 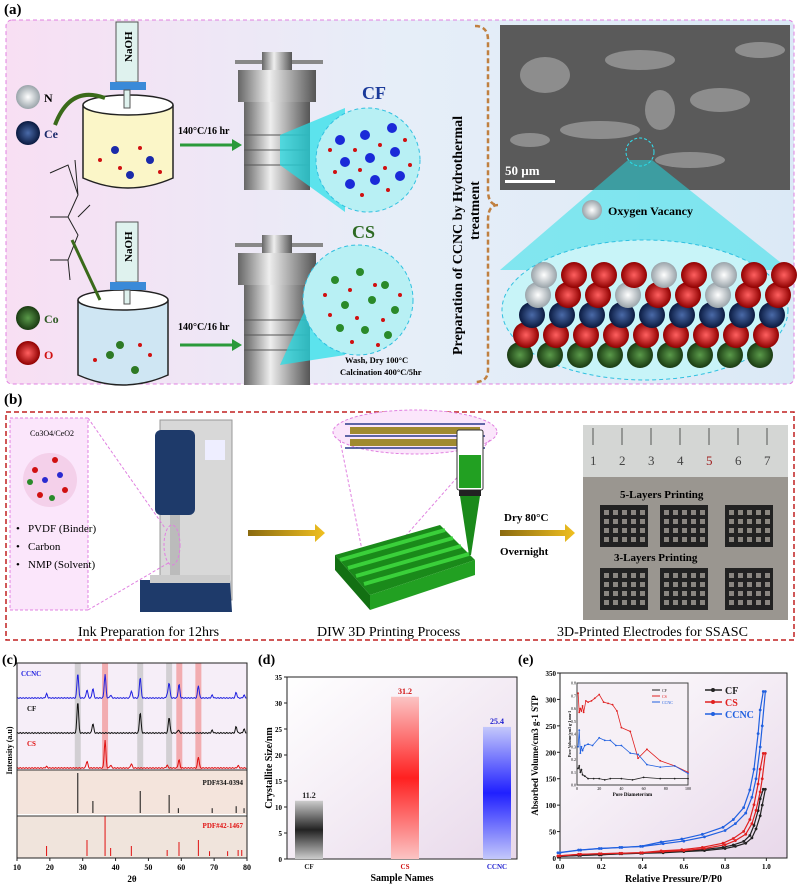 What do you see at coordinates (573, 721) in the screenshot?
I see `inset-y-tick-label: 0.5` at bounding box center [573, 721].